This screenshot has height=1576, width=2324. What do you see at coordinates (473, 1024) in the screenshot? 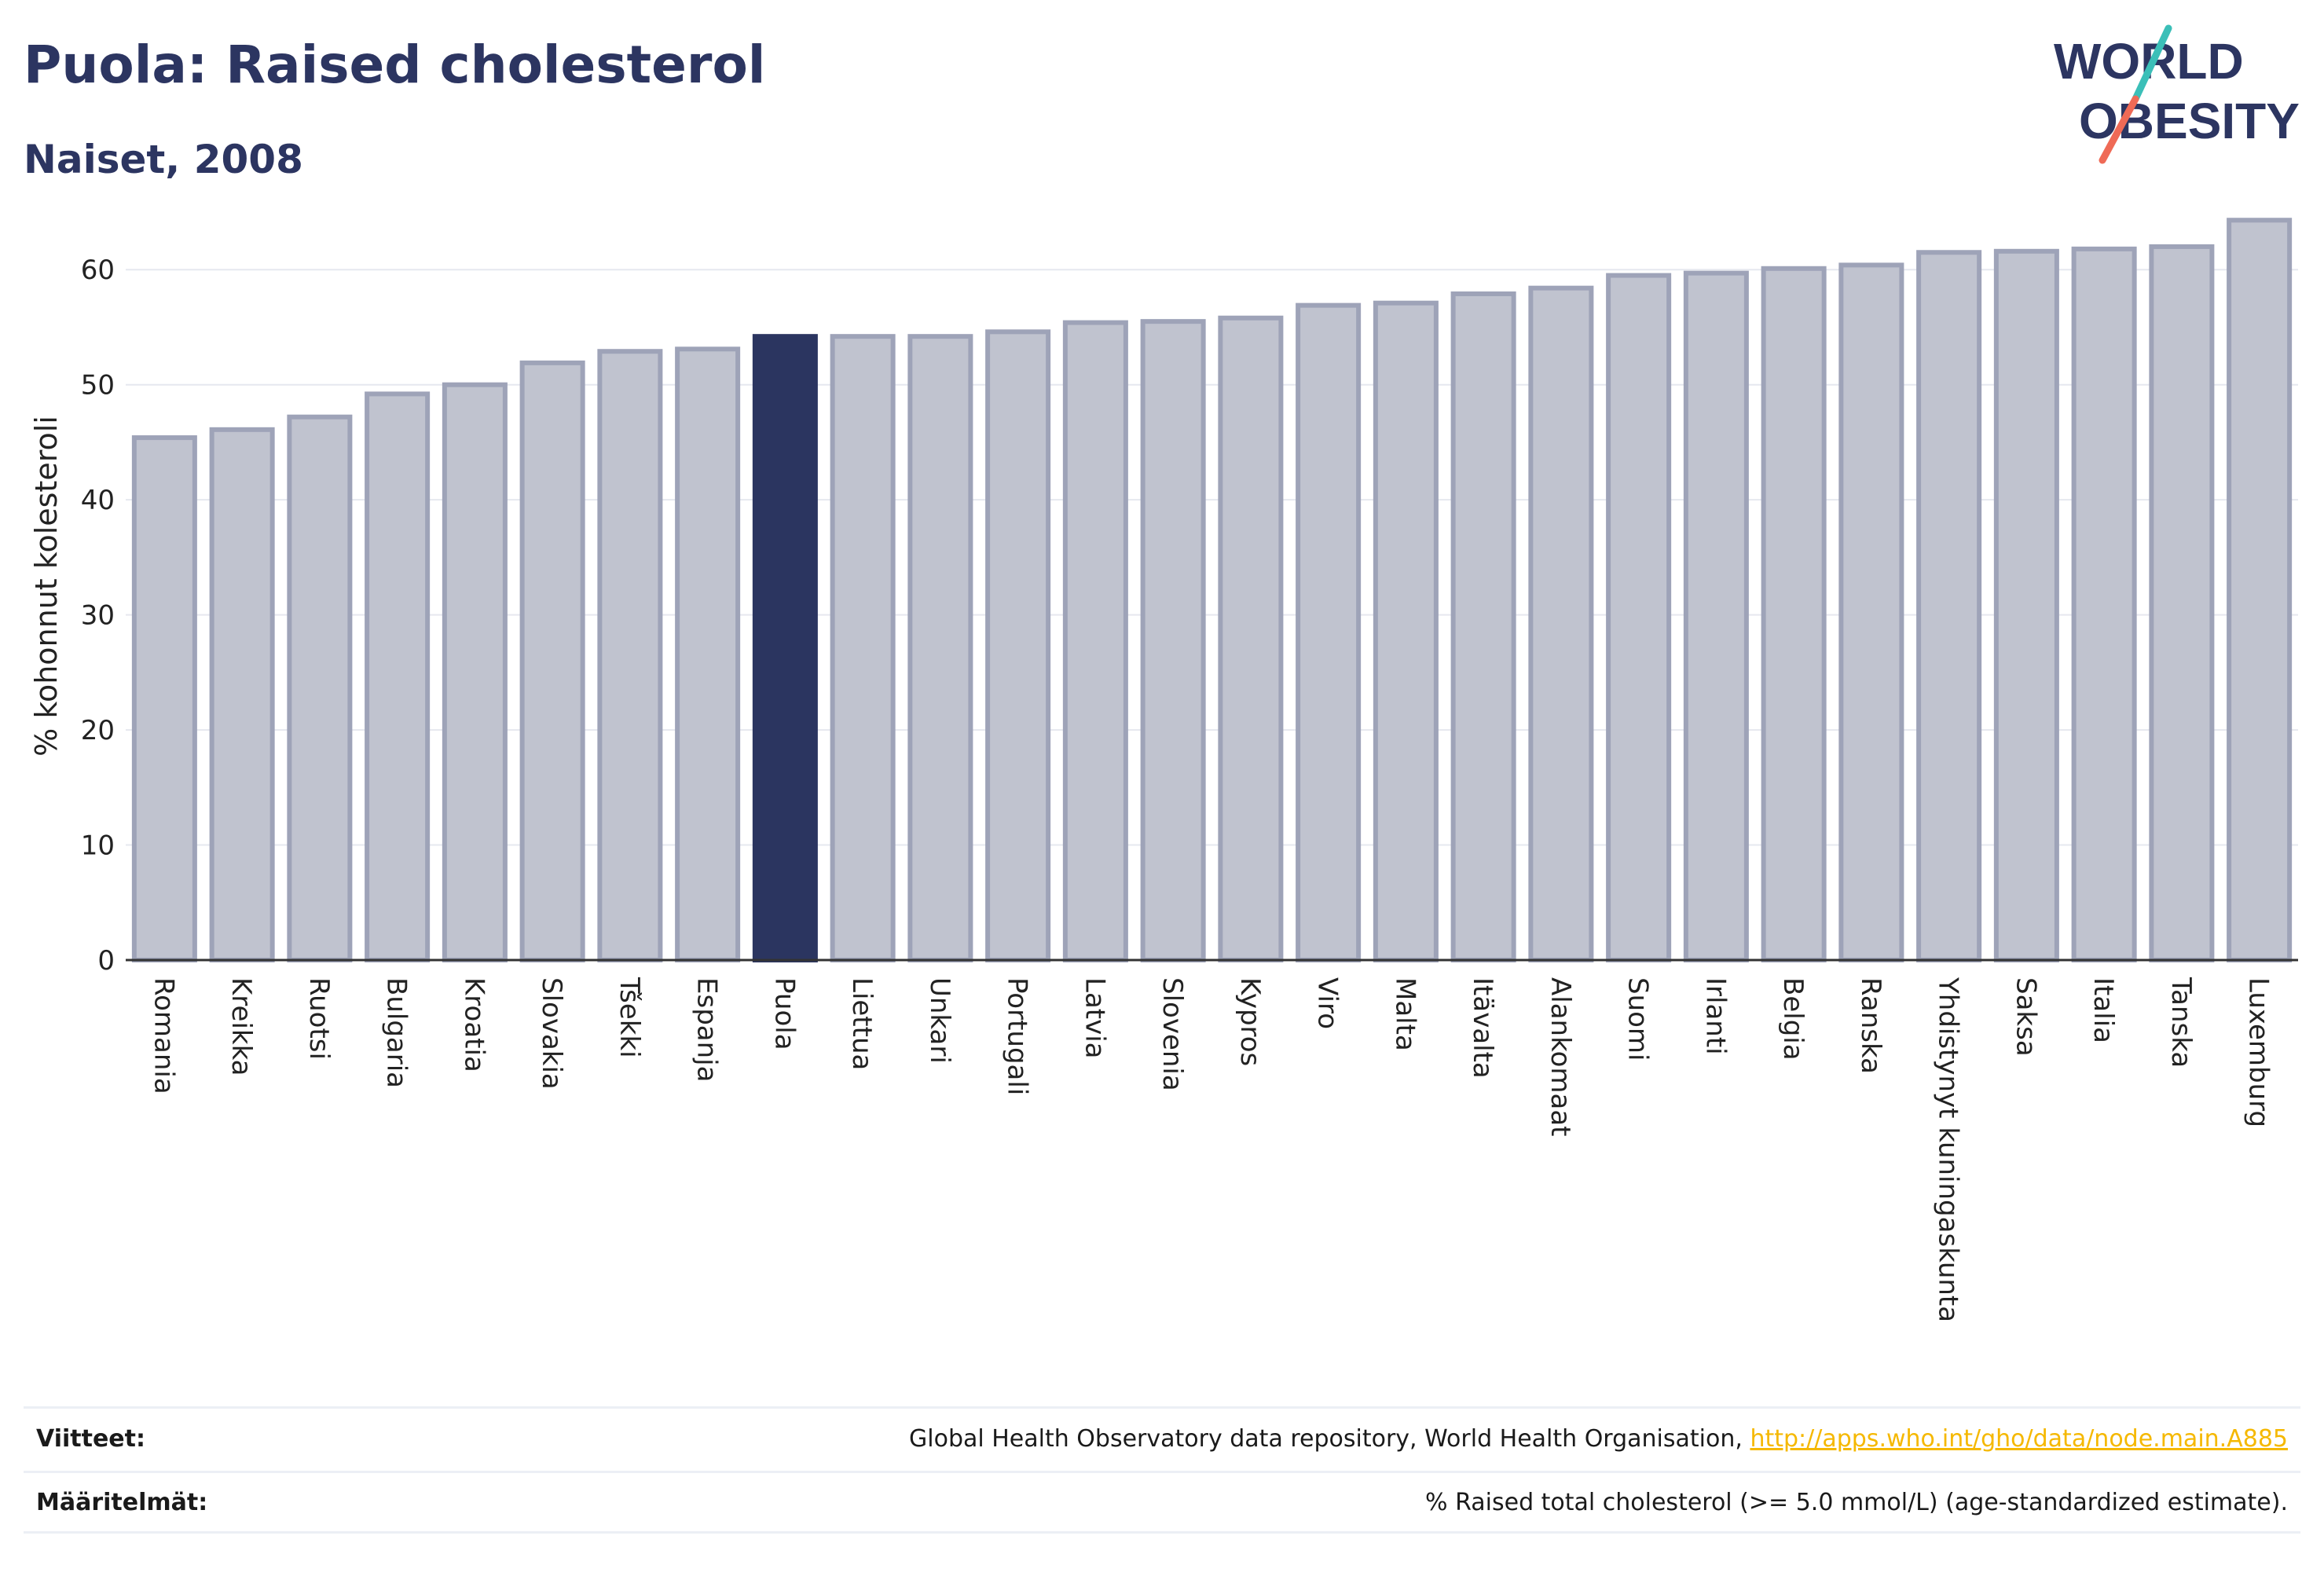
I see `x-tick-label: Kroatia` at bounding box center [473, 1024].